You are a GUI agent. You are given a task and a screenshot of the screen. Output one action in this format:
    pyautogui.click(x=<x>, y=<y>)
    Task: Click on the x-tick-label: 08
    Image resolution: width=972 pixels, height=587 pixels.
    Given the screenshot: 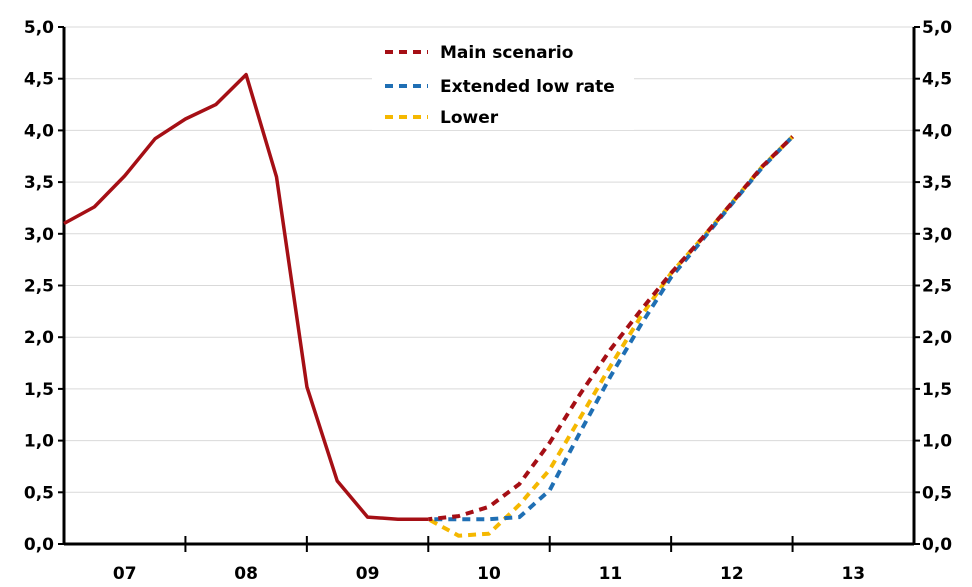 What is the action you would take?
    pyautogui.click(x=246, y=574)
    